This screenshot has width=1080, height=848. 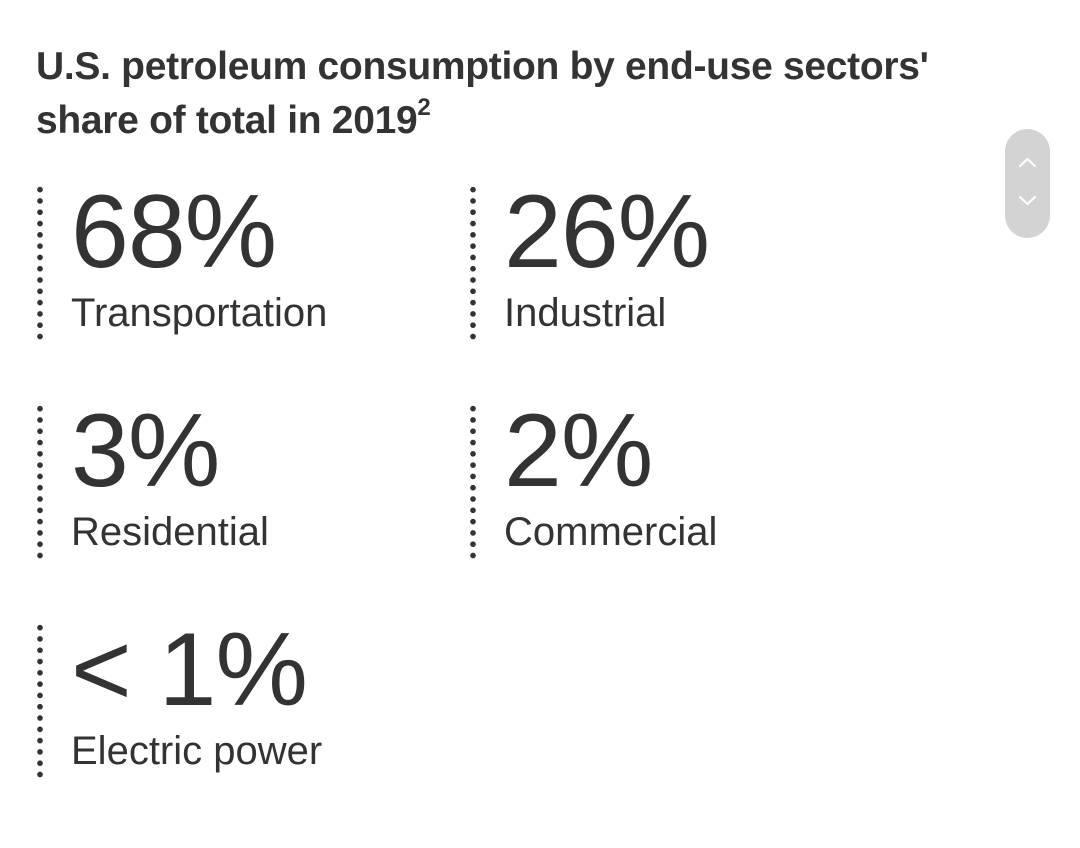 I want to click on footnote-marker: 2, so click(x=424, y=107).